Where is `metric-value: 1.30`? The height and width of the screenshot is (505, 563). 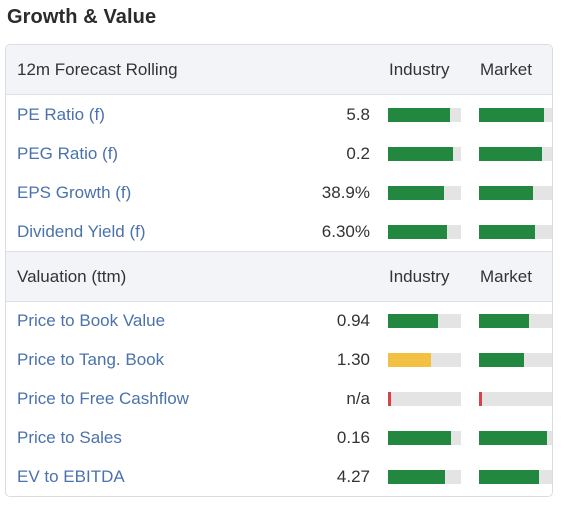
metric-value: 1.30 is located at coordinates (353, 359).